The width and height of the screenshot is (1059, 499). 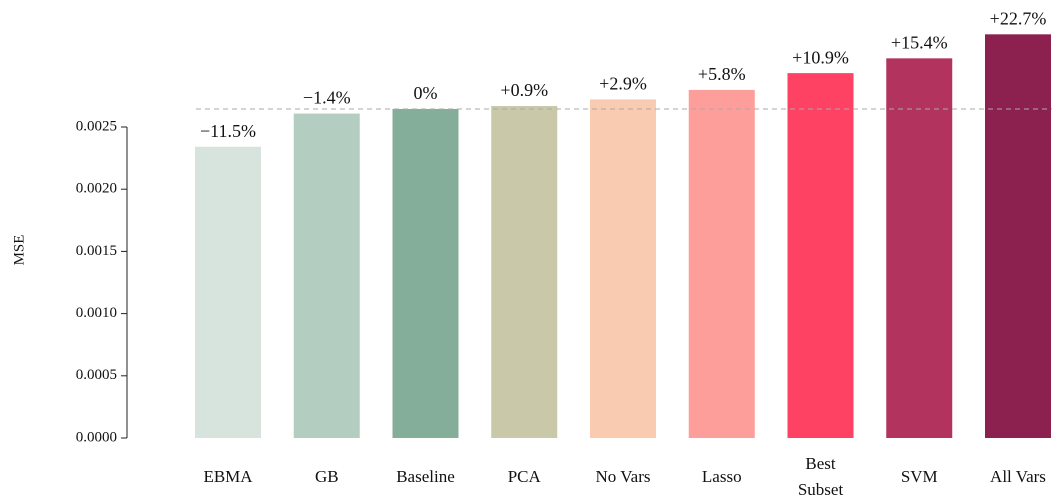 I want to click on y-tick-label: 0.0020, so click(x=96, y=189).